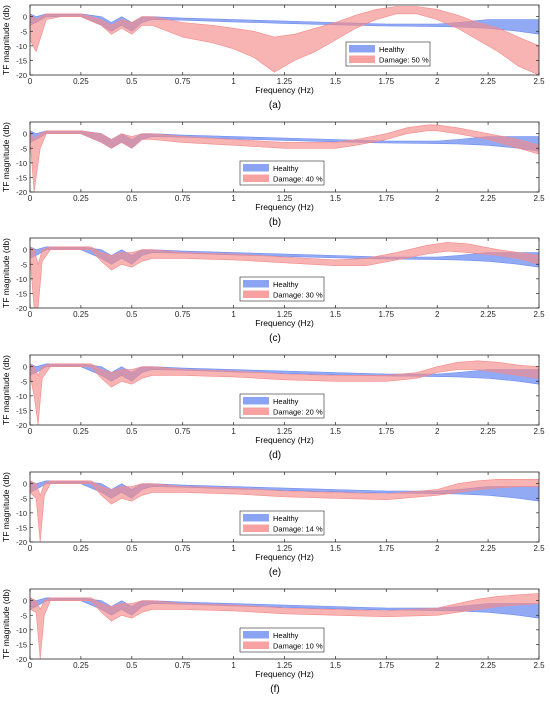 This screenshot has height=705, width=550. Describe the element at coordinates (274, 689) in the screenshot. I see `panel-caption: (f)` at that location.